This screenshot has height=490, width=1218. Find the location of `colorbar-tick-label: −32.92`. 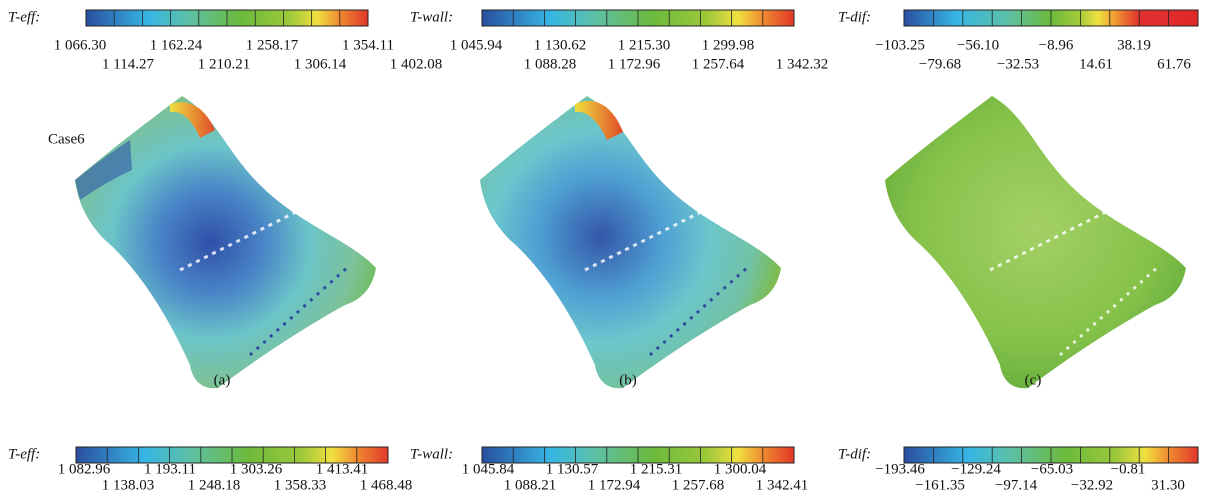

colorbar-tick-label: −32.92 is located at coordinates (1092, 483).